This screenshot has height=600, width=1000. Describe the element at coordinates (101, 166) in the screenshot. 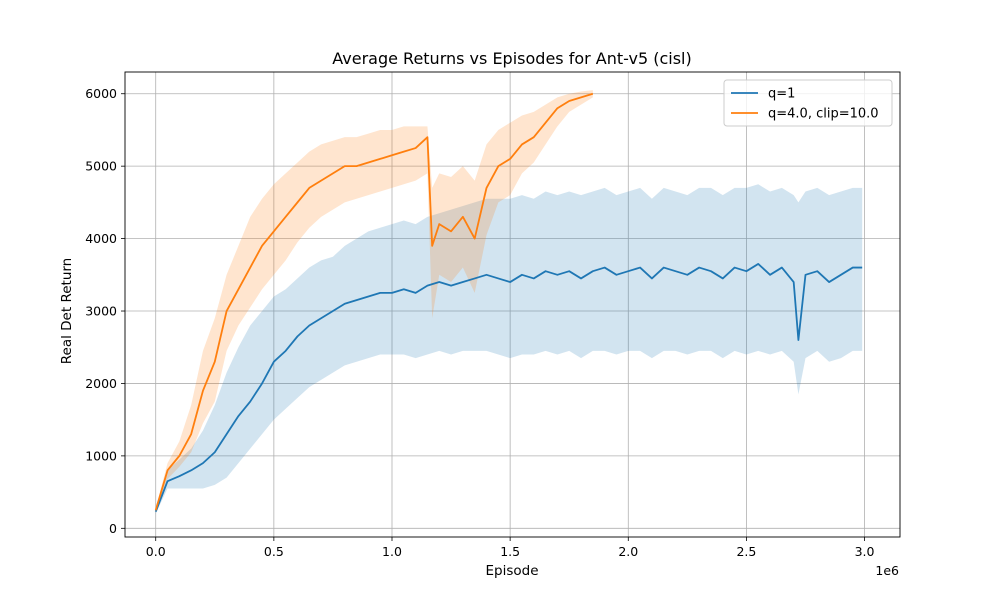

I see `y-tick-label: 5000` at that location.